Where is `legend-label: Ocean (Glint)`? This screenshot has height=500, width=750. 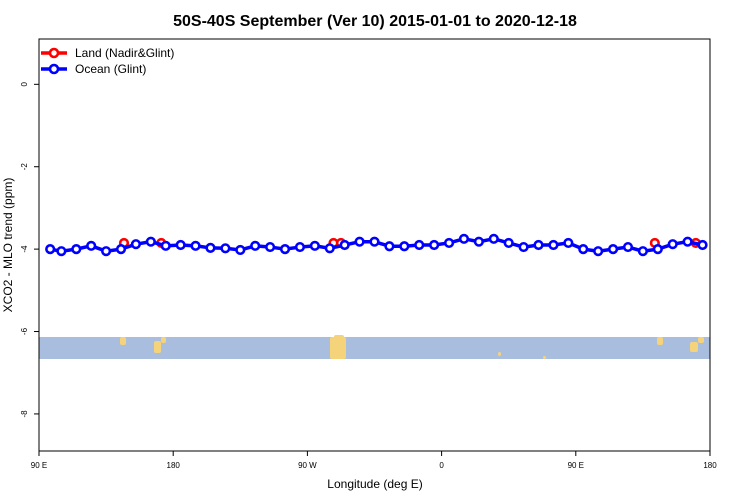 legend-label: Ocean (Glint) is located at coordinates (110, 69).